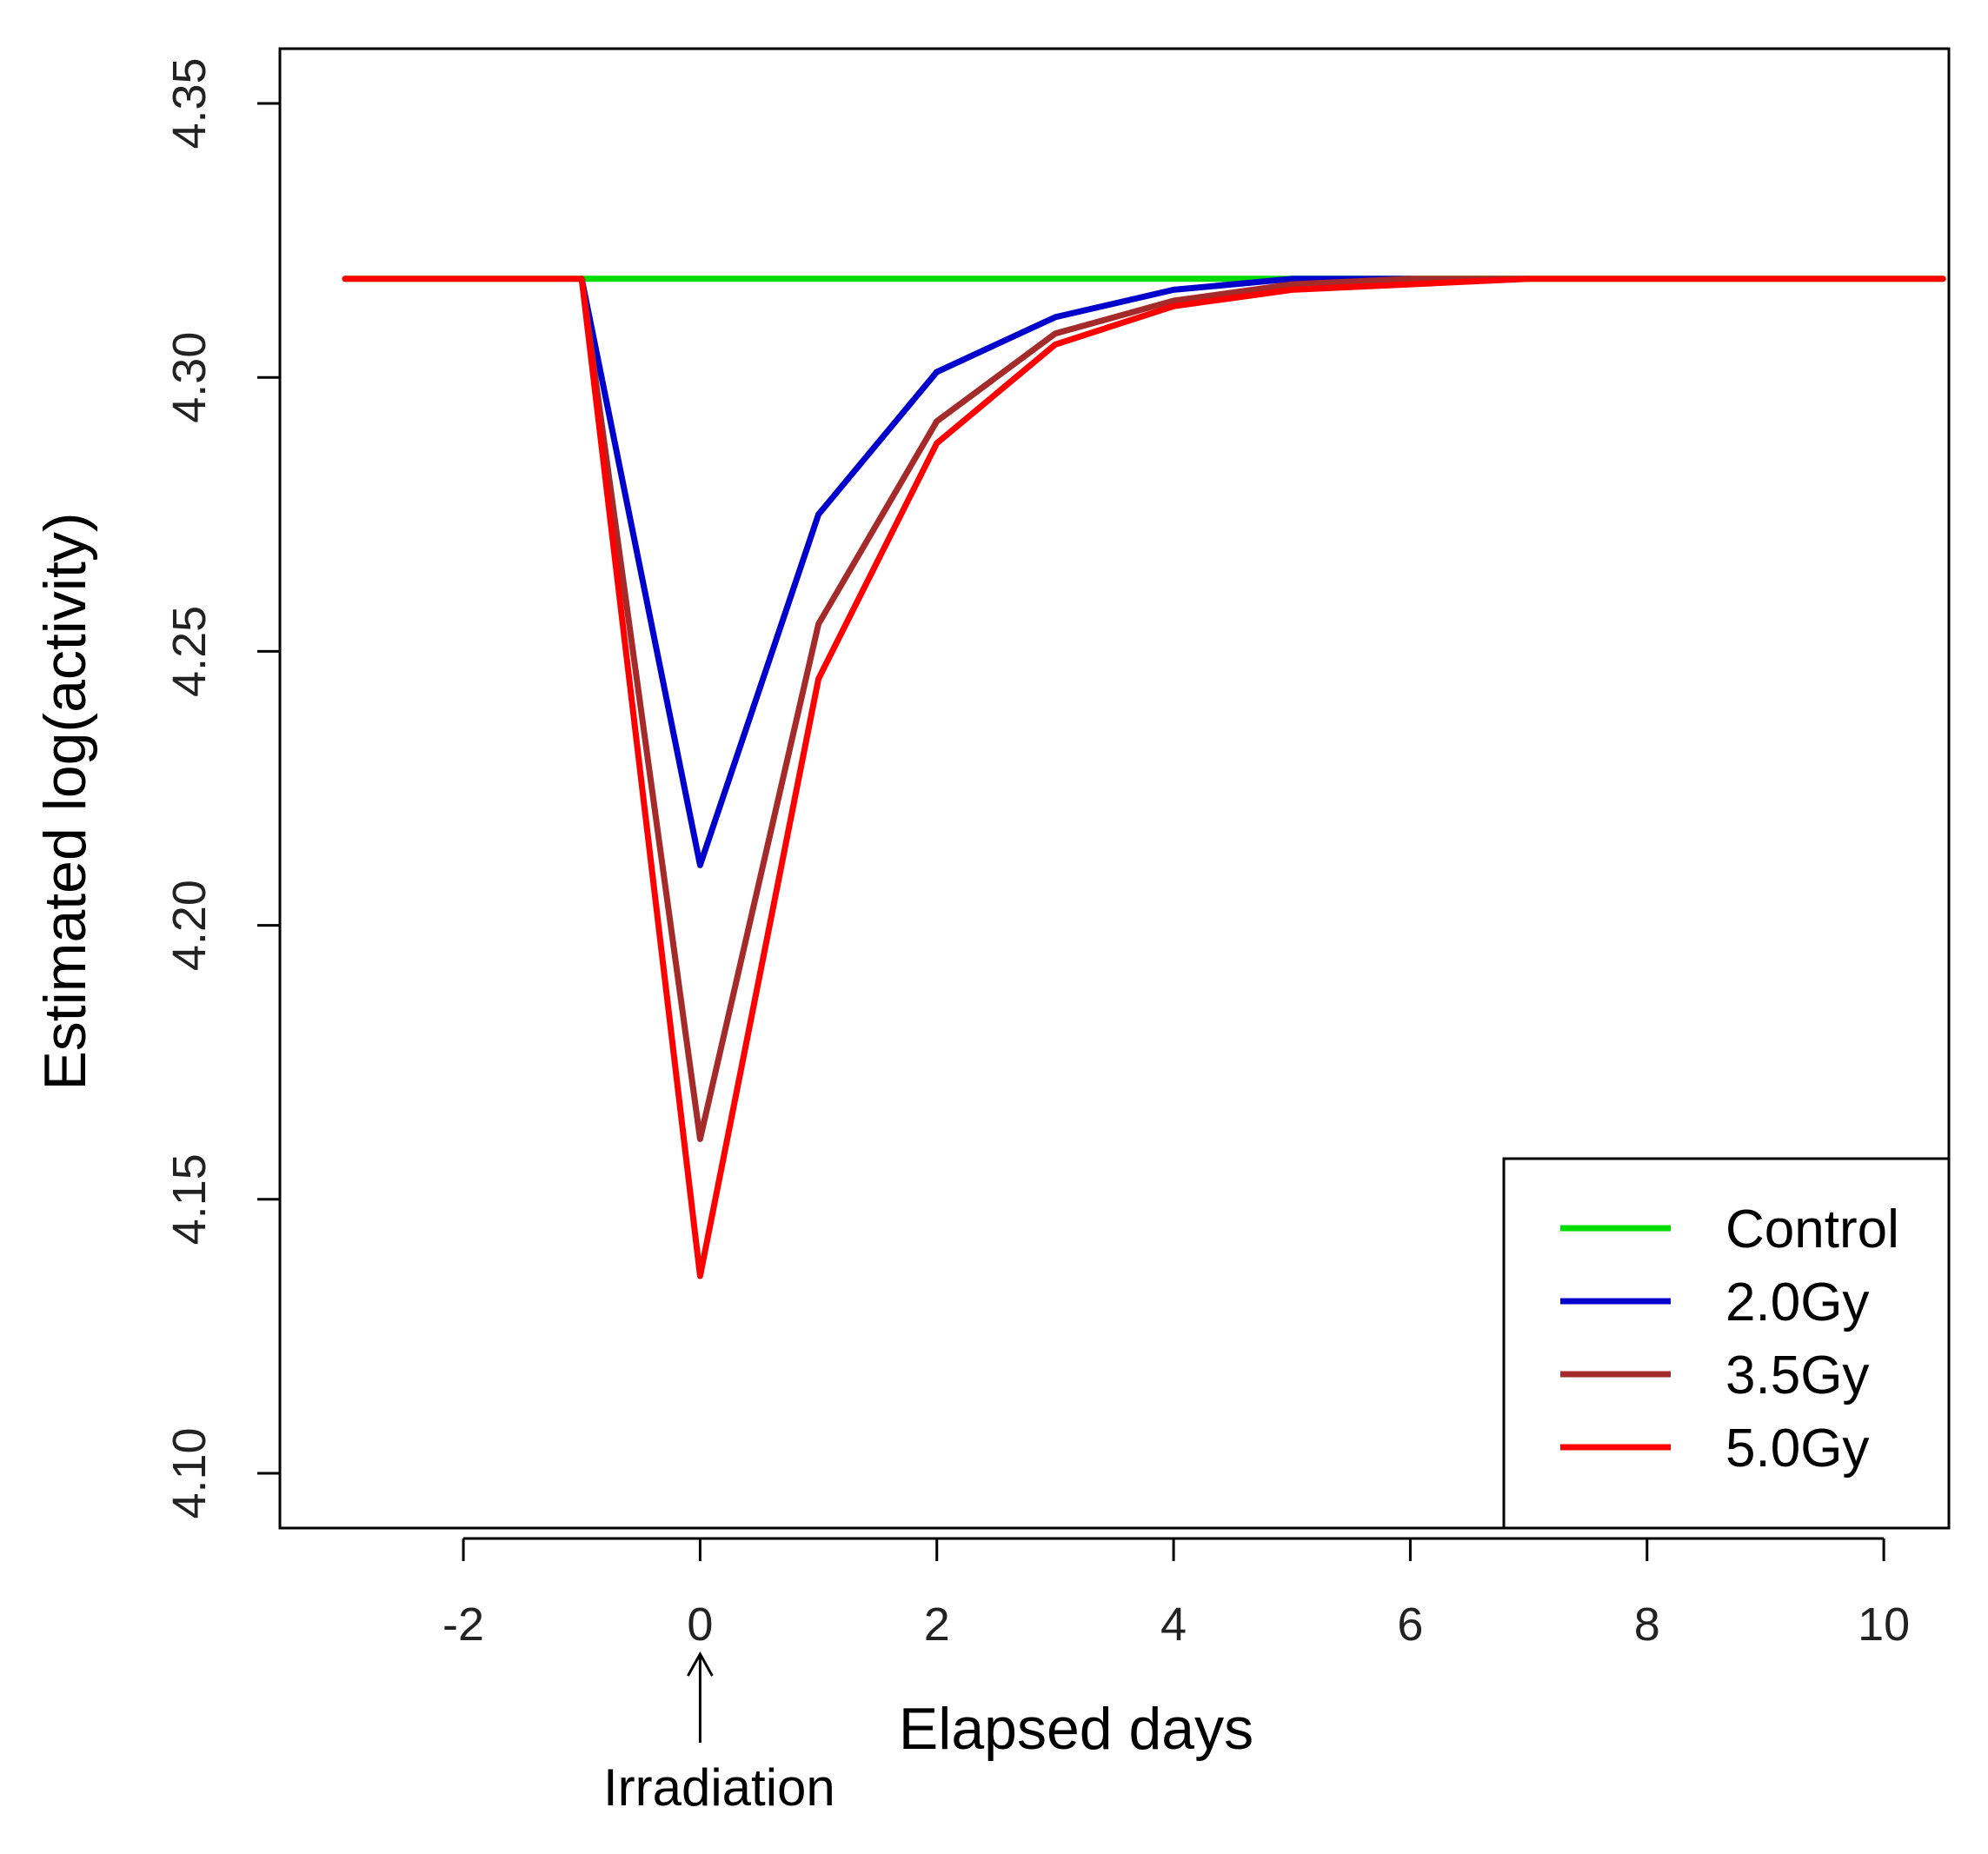 Image resolution: width=1988 pixels, height=1854 pixels. Describe the element at coordinates (190, 651) in the screenshot. I see `y-tick-label: 4.25` at that location.